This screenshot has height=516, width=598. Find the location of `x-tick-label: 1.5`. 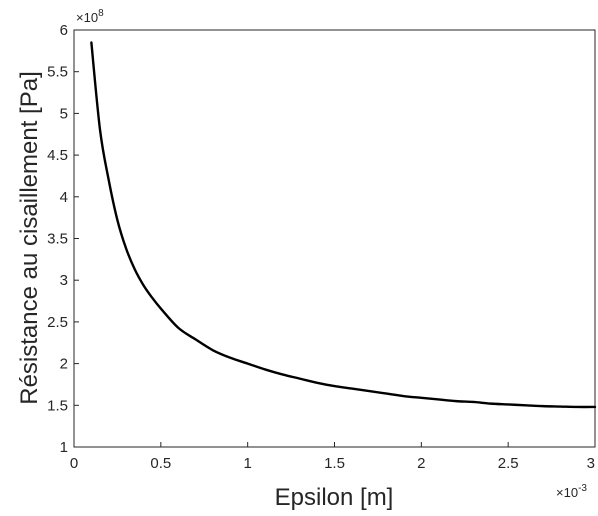

x-tick-label: 1.5 is located at coordinates (334, 463).